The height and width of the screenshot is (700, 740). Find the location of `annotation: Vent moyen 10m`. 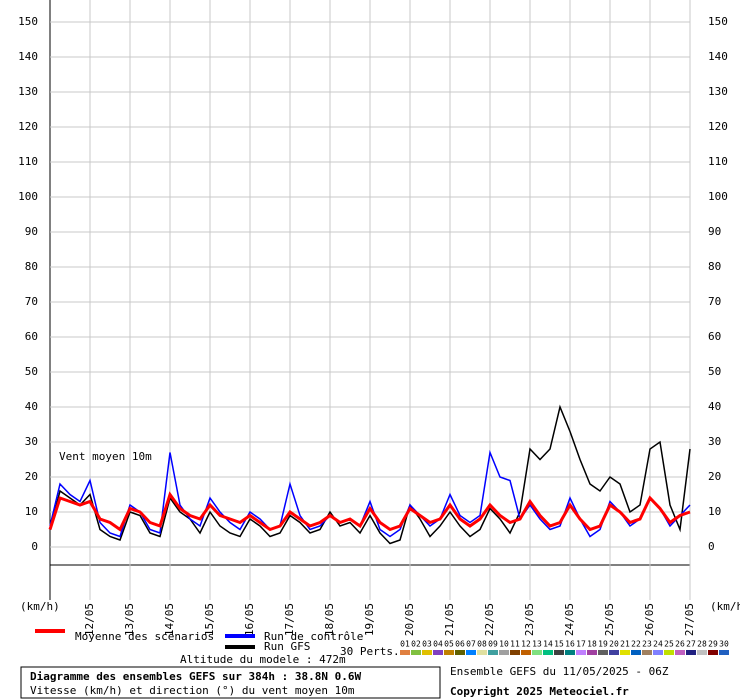

annotation: Vent moyen 10m is located at coordinates (105, 456).